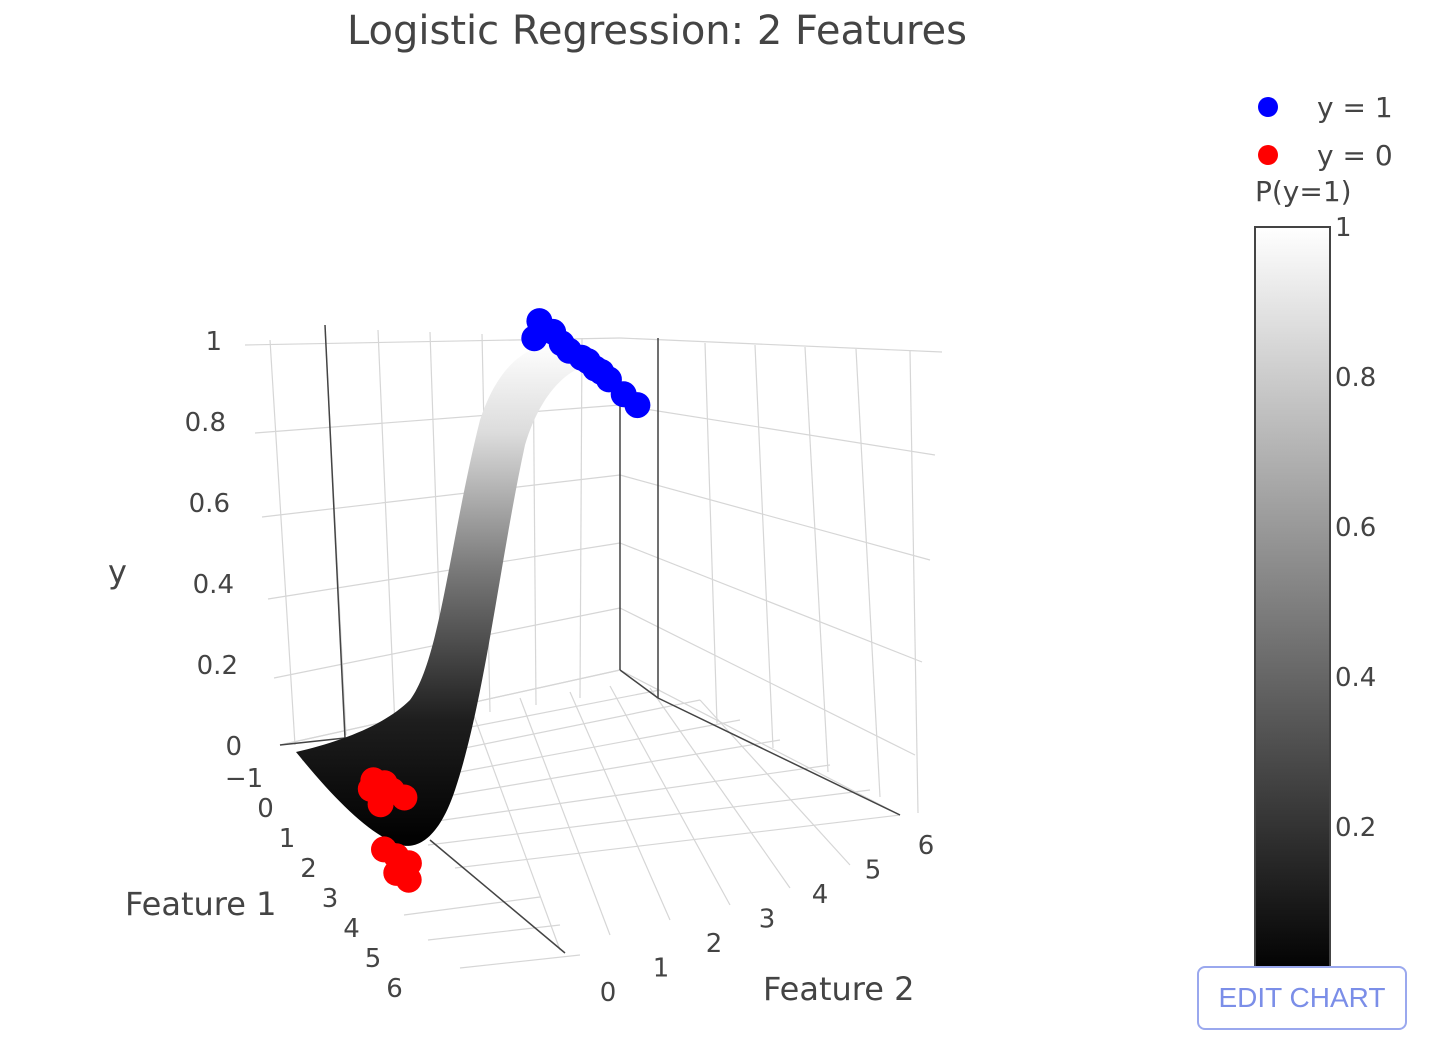  What do you see at coordinates (873, 871) in the screenshot?
I see `y-tick-label: 5` at bounding box center [873, 871].